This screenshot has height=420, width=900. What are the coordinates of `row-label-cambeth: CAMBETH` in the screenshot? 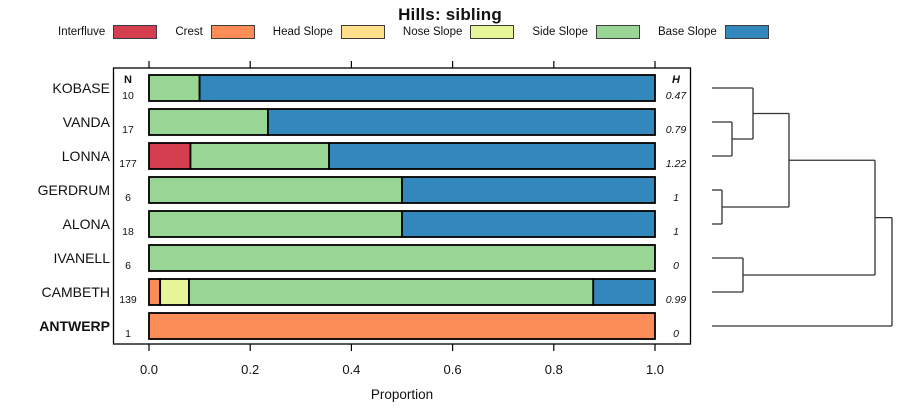 It's located at (75, 292).